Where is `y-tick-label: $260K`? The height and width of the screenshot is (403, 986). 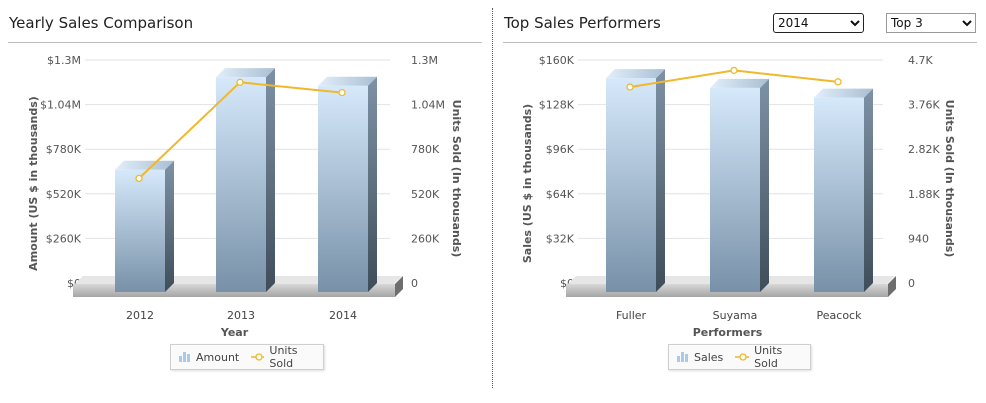
y-tick-label: $260K is located at coordinates (64, 238).